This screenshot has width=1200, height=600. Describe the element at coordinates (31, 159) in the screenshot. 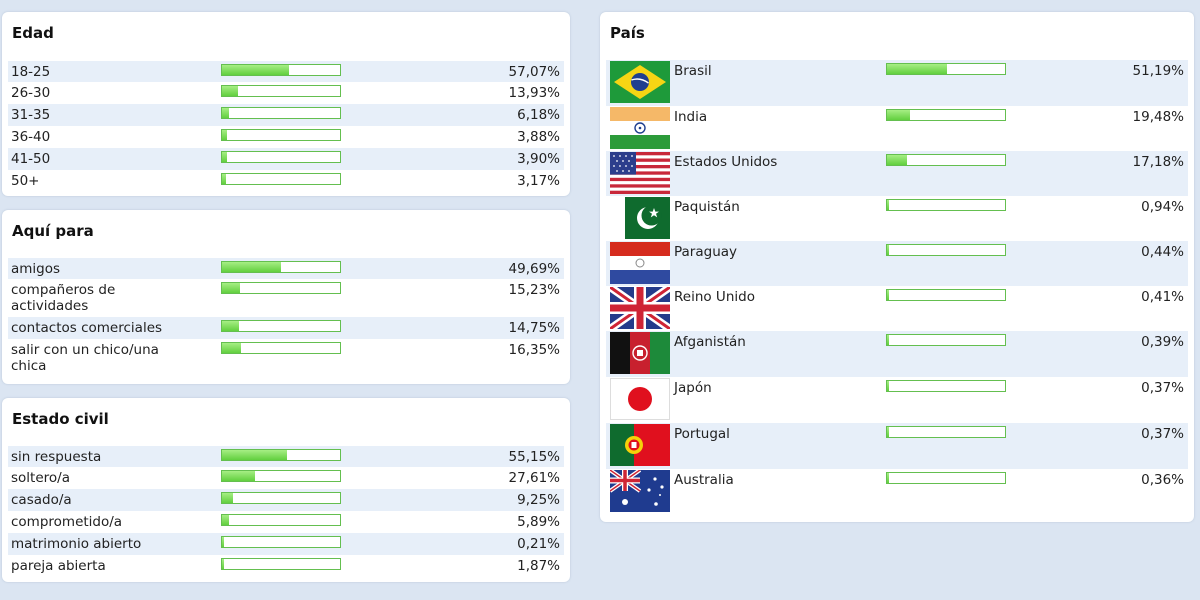

I see `row-label: 41-50` at that location.